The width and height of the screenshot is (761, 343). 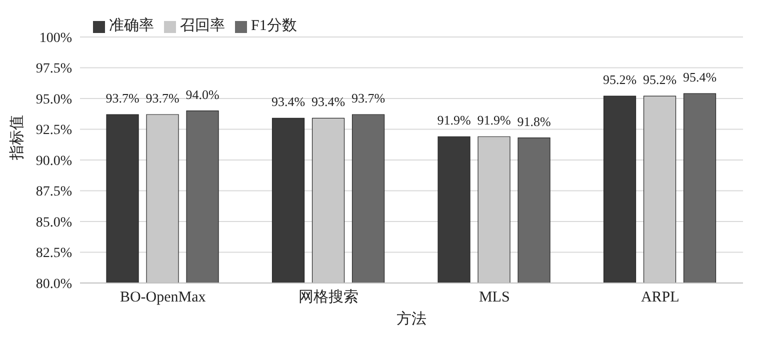 I want to click on y-tick-label: 92.5%, so click(x=54, y=130).